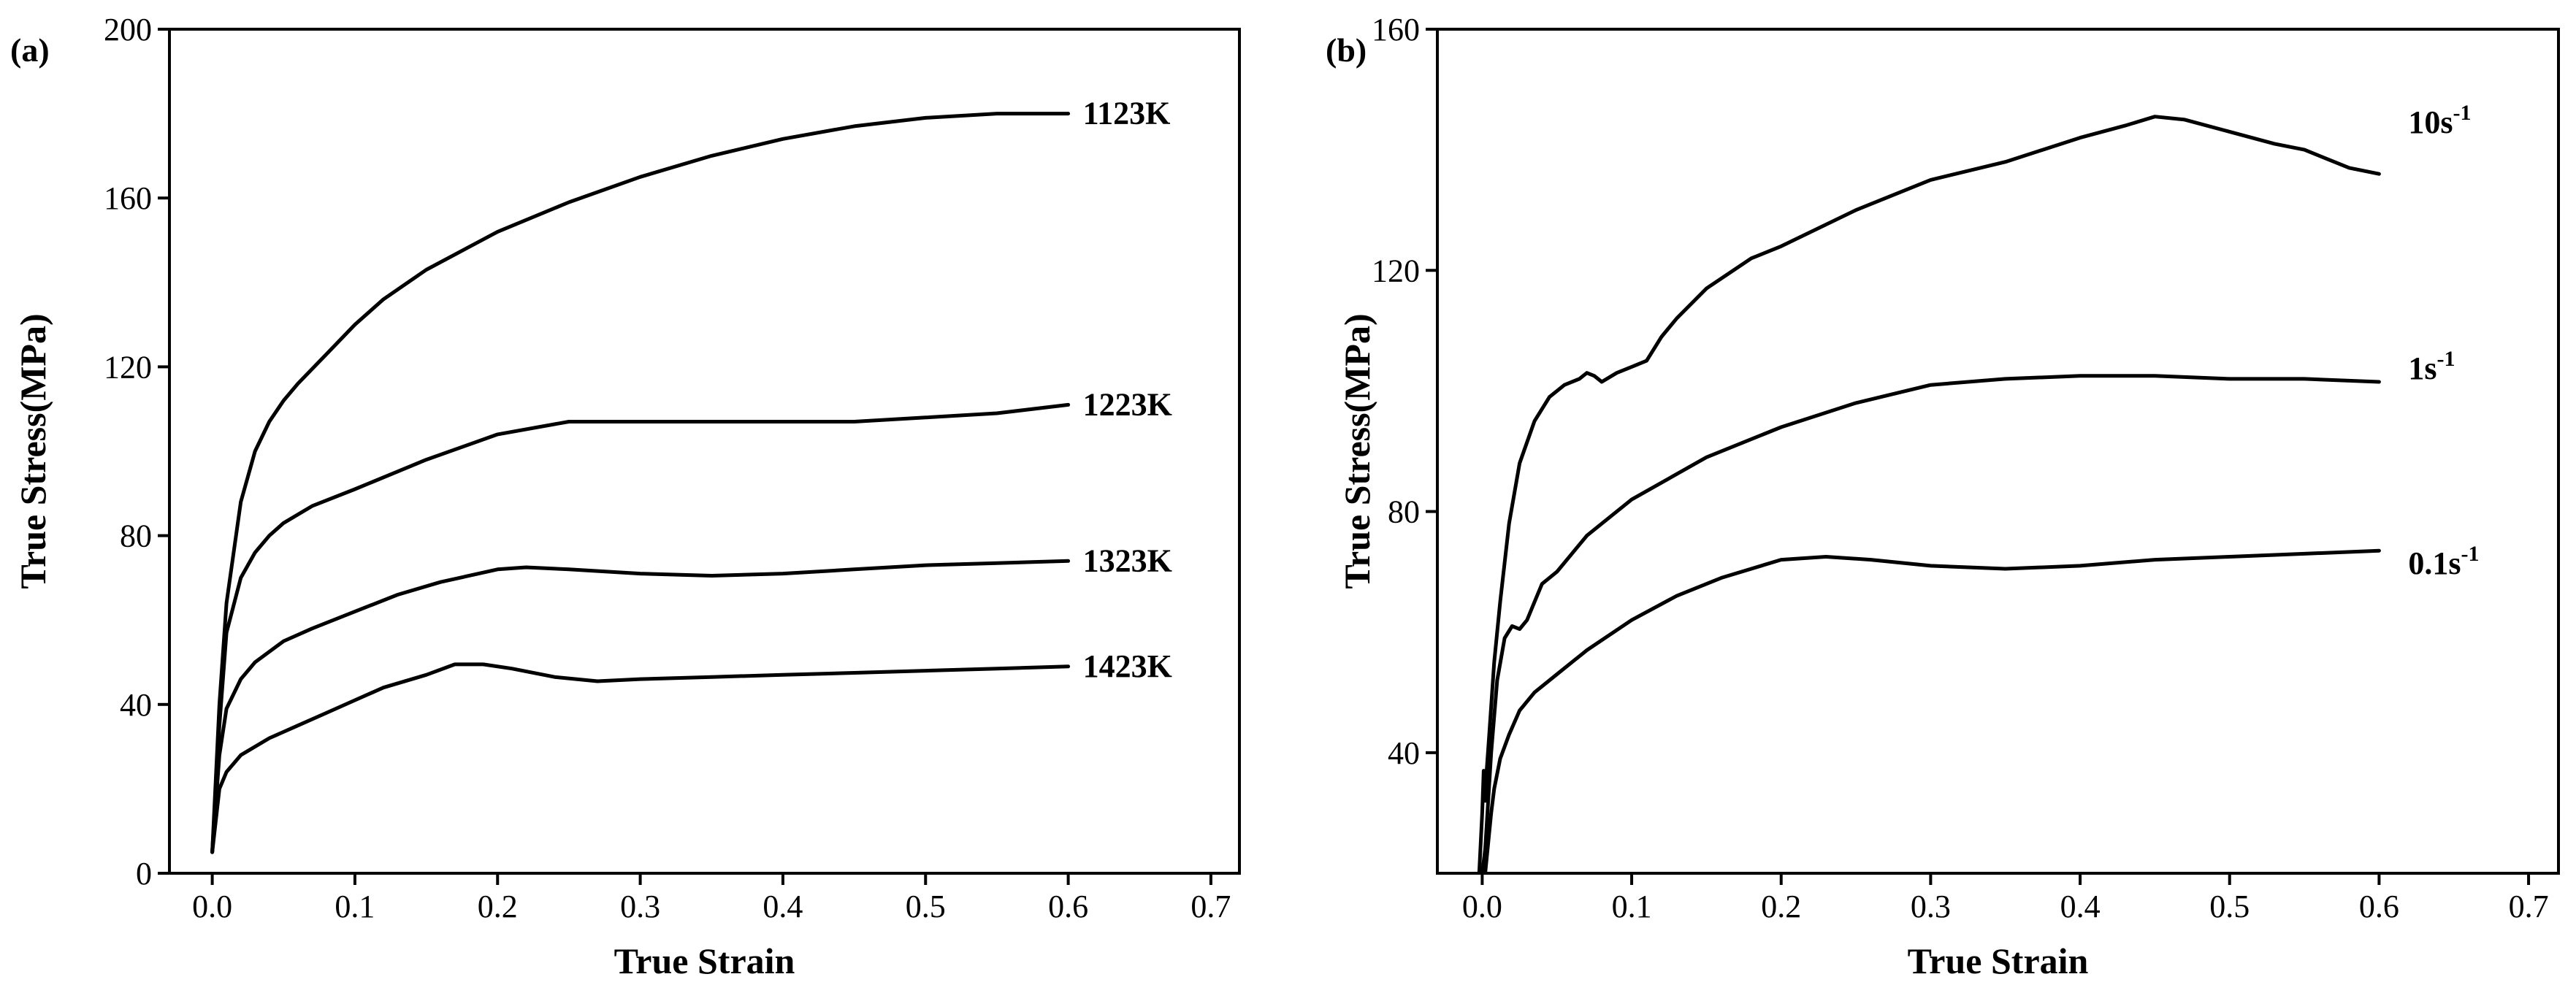 The width and height of the screenshot is (2576, 993). I want to click on y-tick-label: 0, so click(144, 874).